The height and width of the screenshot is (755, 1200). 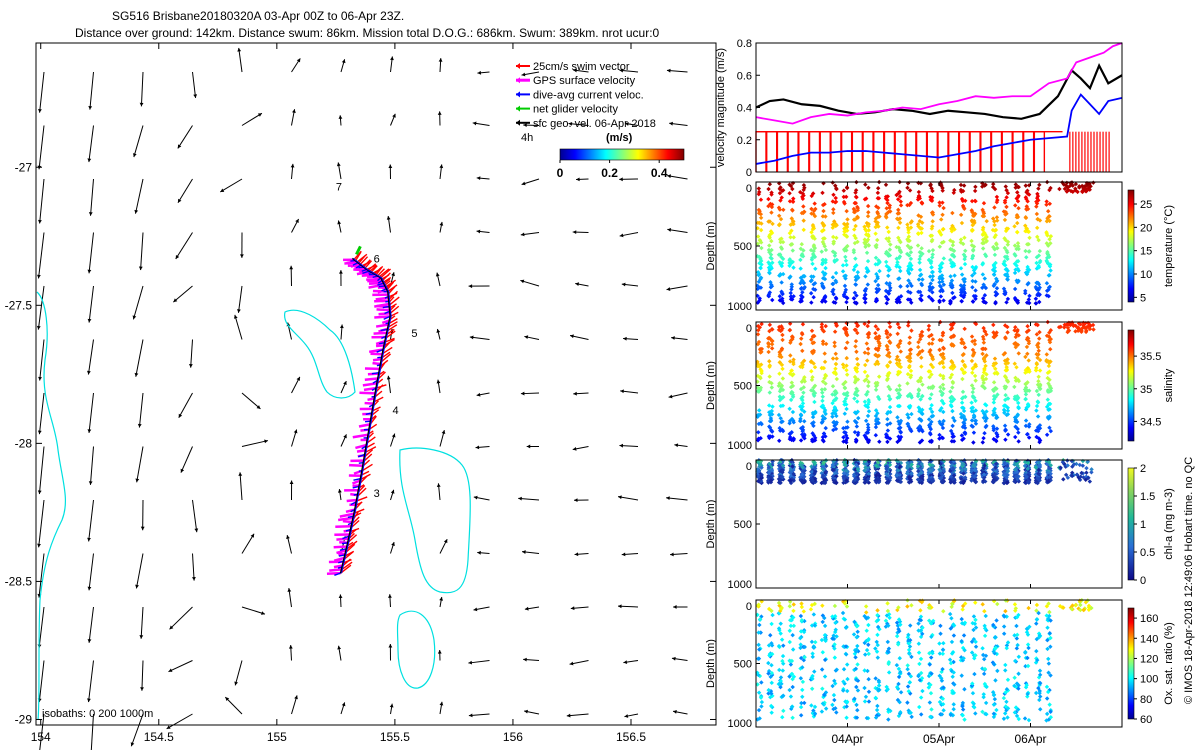 I want to click on colorbar-label: salinity, so click(x=1169, y=385).